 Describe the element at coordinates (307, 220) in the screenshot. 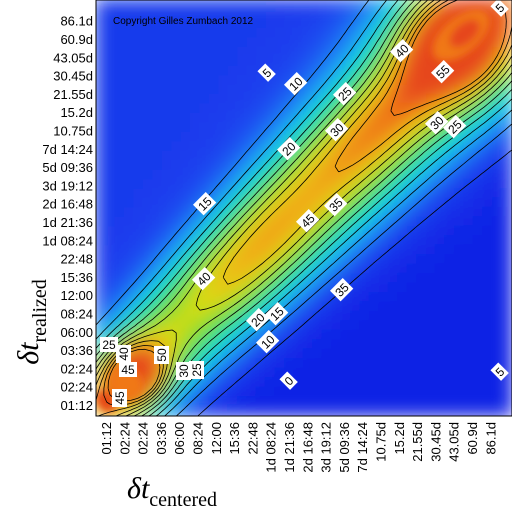

I see `contour-label: 45` at that location.